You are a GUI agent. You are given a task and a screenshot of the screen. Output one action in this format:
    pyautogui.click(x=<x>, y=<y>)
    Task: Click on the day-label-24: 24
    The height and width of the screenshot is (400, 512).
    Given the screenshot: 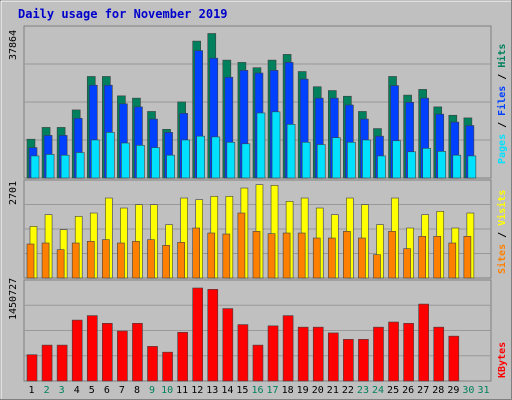 What is the action you would take?
    pyautogui.click(x=378, y=390)
    